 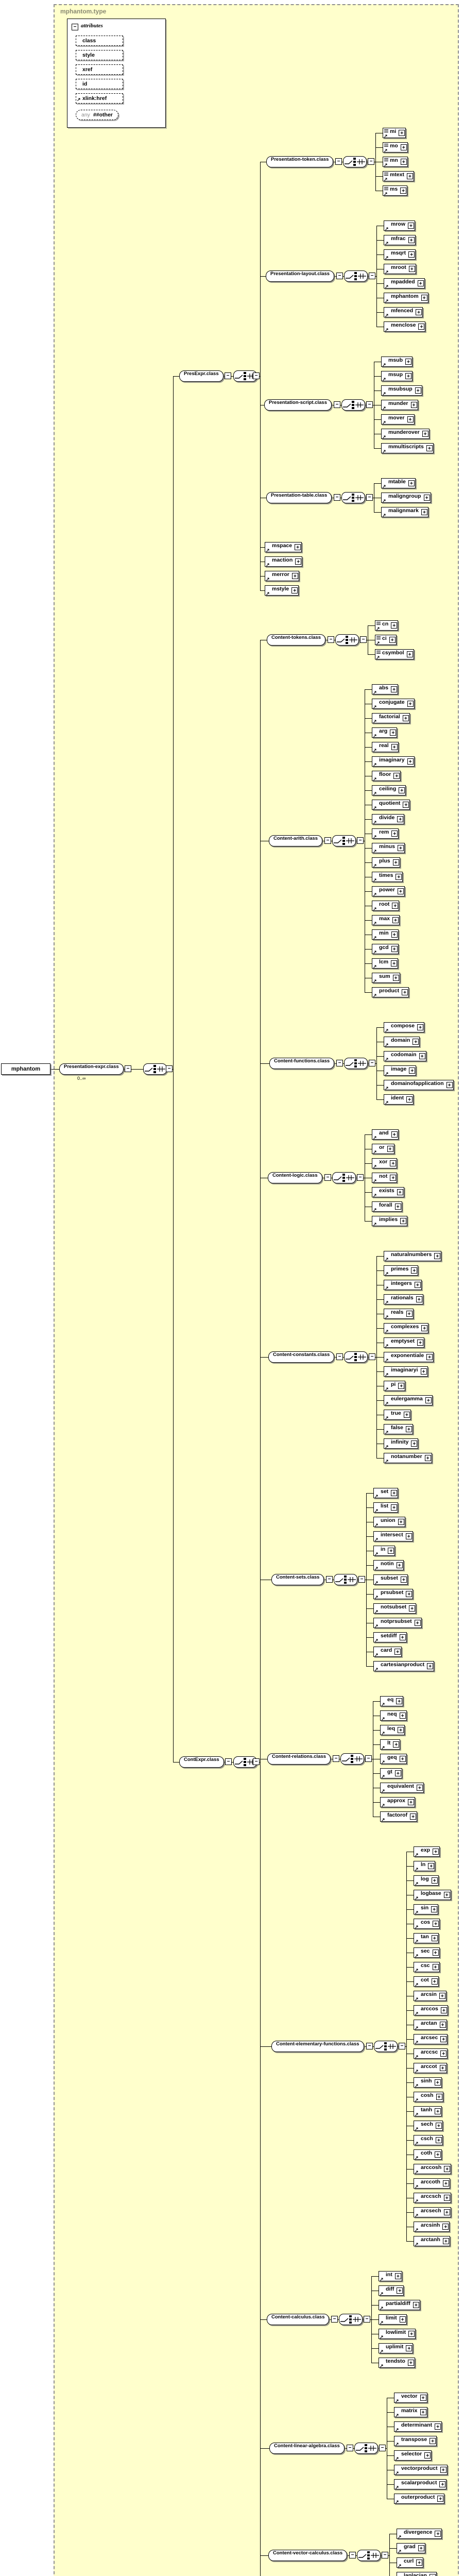 What do you see at coordinates (299, 1759) in the screenshot?
I see `group-content-relations-class: Content-relations.class` at bounding box center [299, 1759].